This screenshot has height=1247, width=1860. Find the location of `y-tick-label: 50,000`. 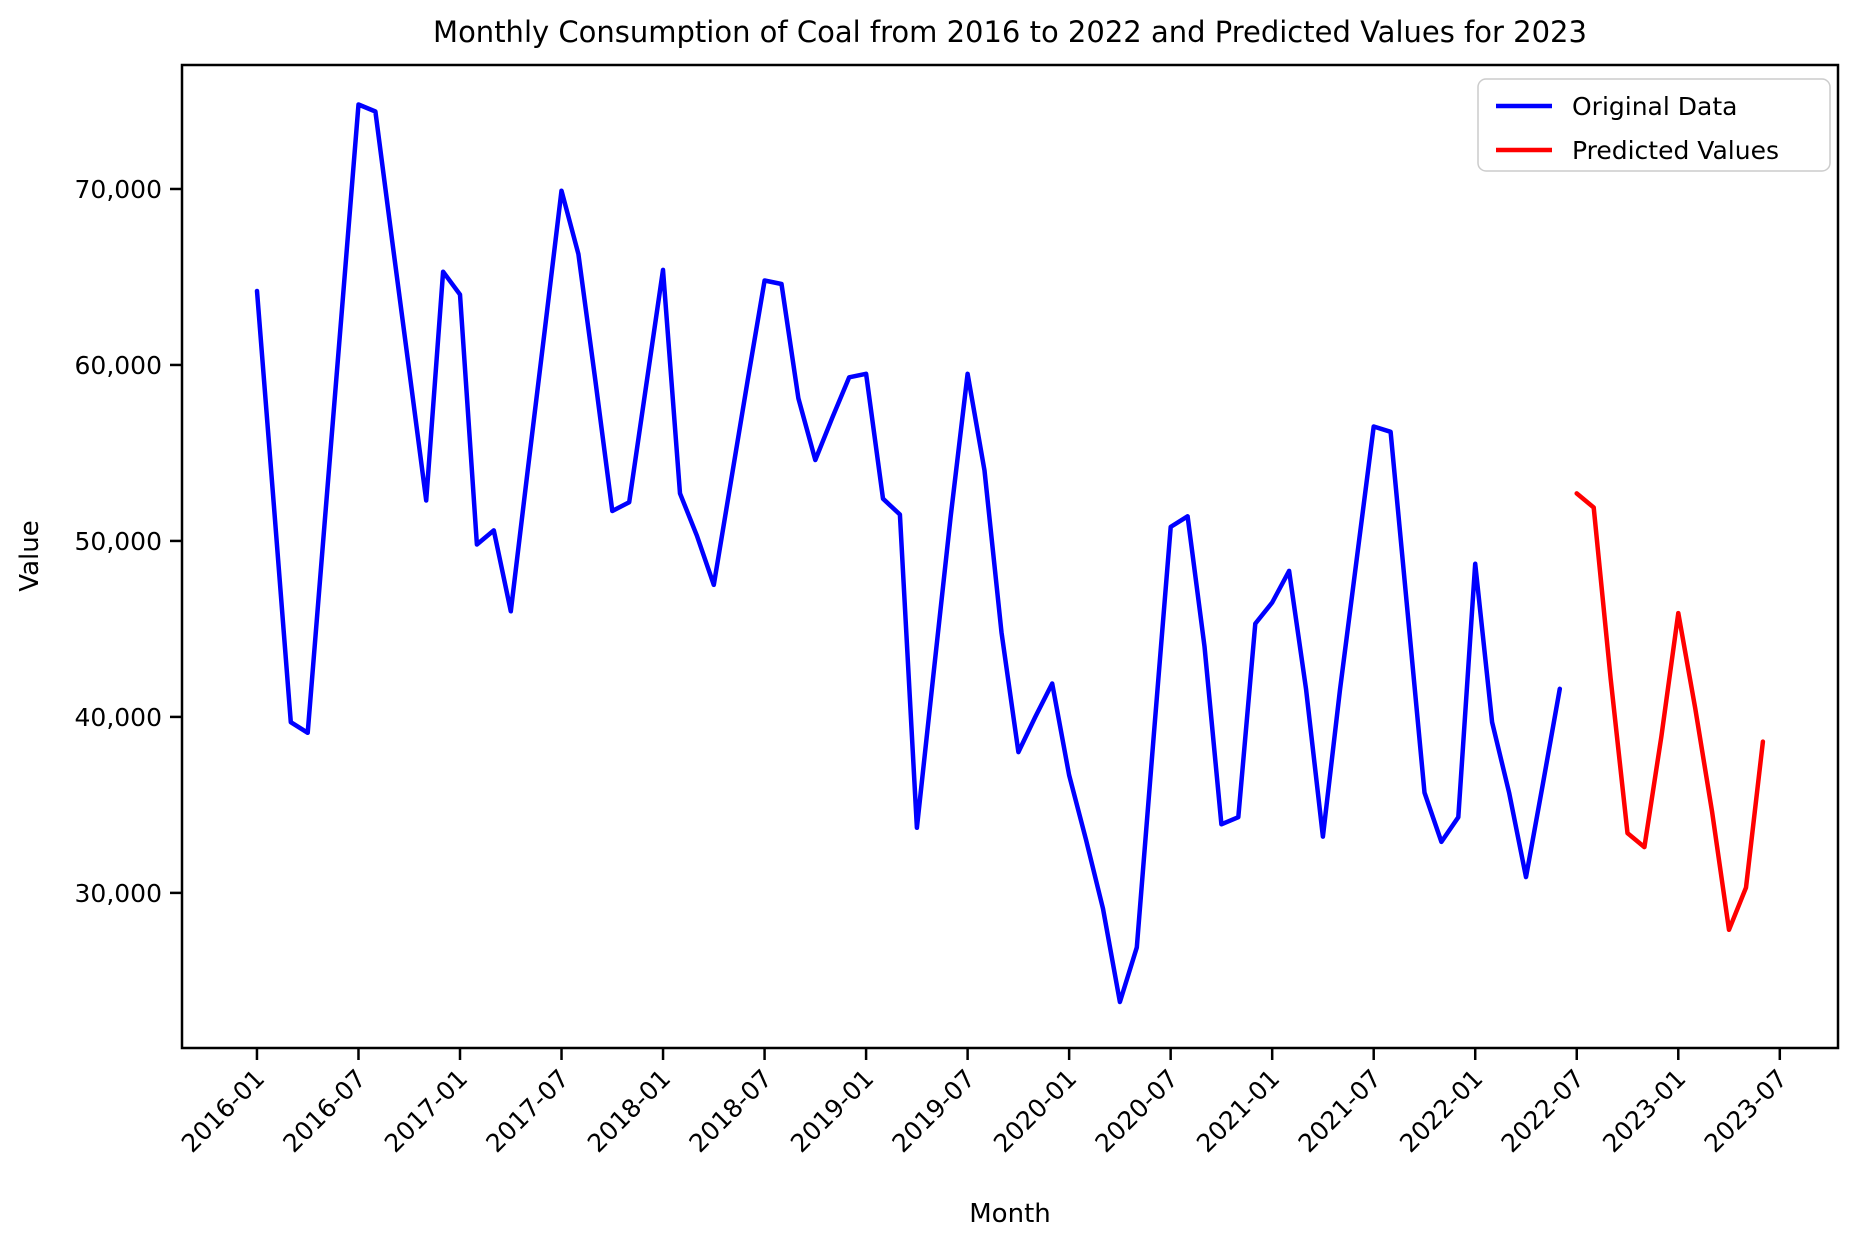

y-tick-label: 50,000 is located at coordinates (118, 541).